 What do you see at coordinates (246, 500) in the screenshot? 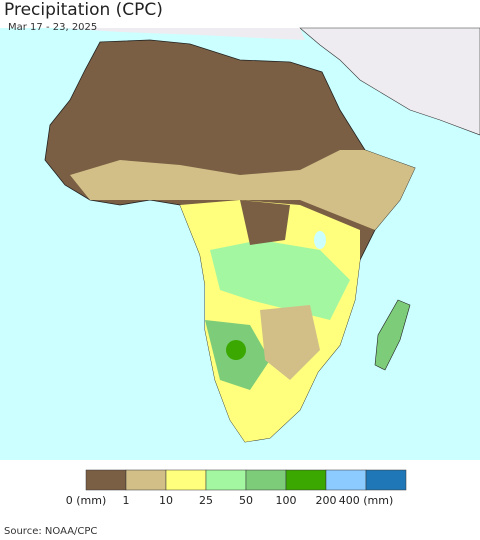
I see `legend-label: 50` at bounding box center [246, 500].